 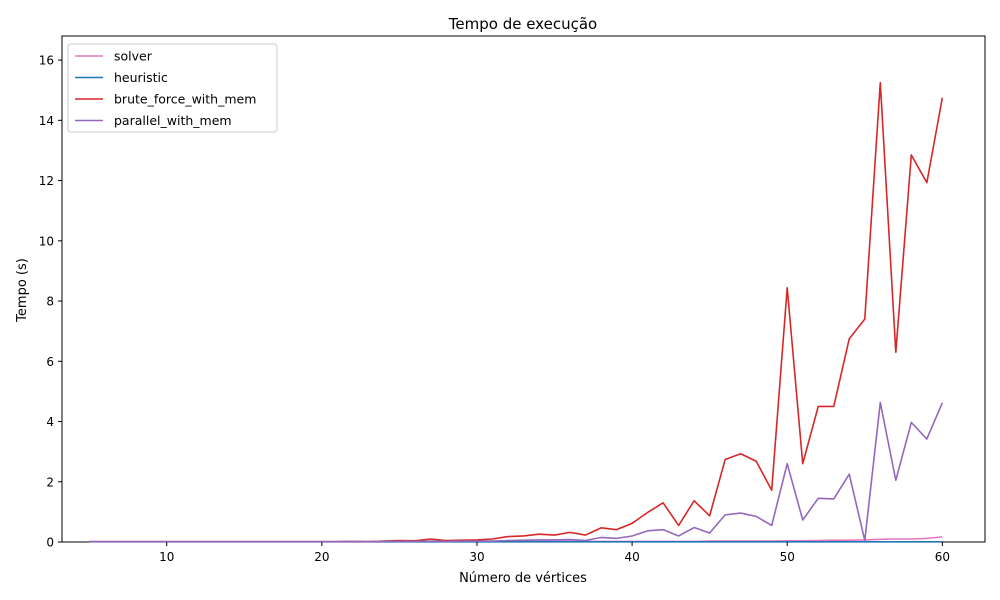 What do you see at coordinates (554, 553) in the screenshot?
I see `x-axis: 10 20 30 40 50 60` at bounding box center [554, 553].